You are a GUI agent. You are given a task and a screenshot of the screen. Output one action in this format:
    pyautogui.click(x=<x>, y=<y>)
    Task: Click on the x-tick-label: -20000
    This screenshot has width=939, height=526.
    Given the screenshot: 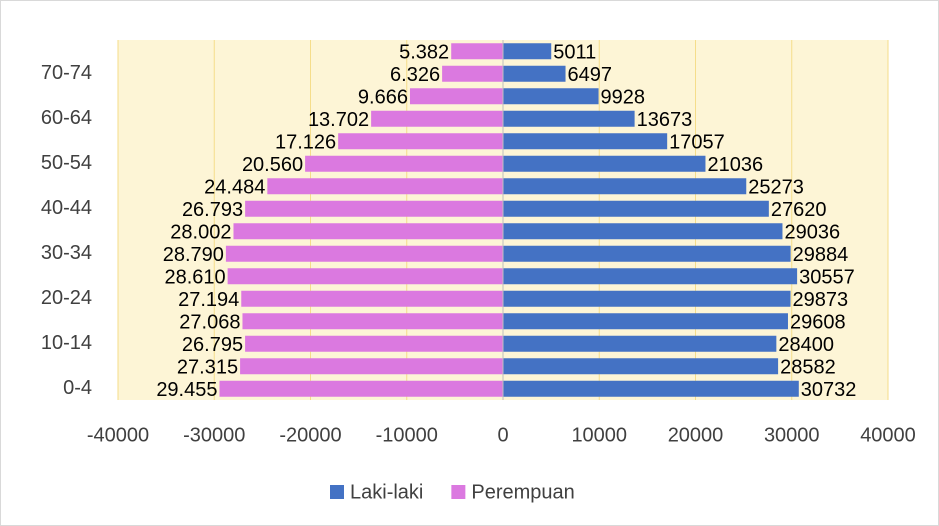 What is the action you would take?
    pyautogui.click(x=310, y=435)
    